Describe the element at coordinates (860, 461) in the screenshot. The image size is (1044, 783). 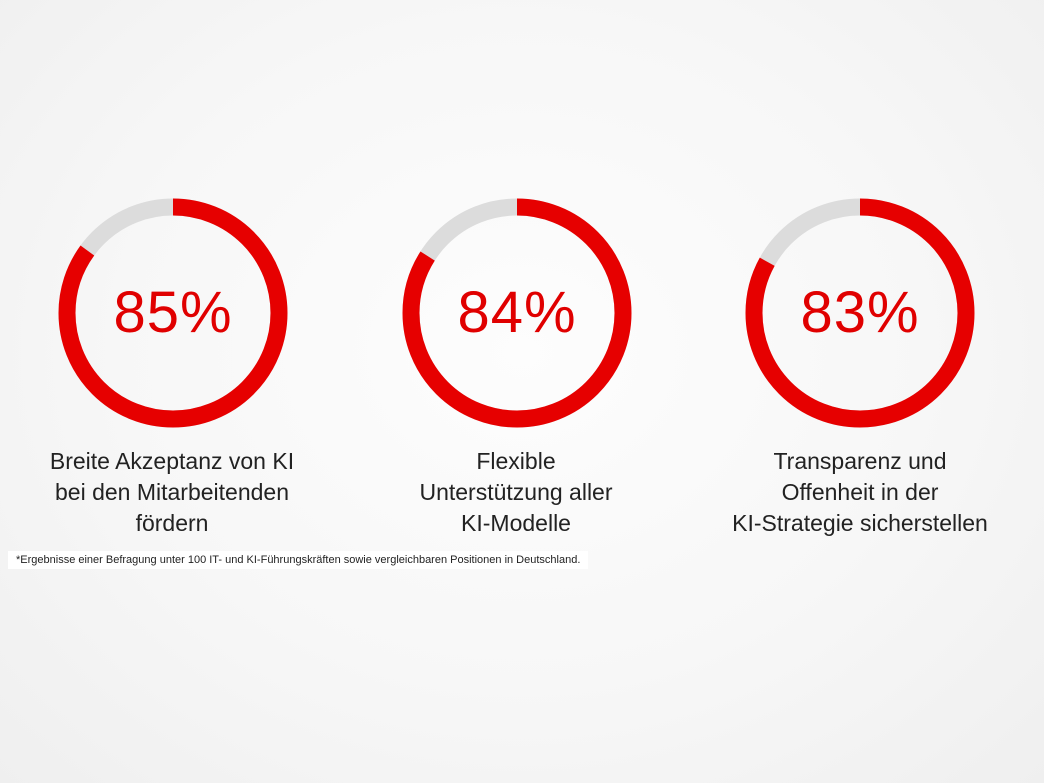
I see `caption-3-line-1: Transparenz und` at that location.